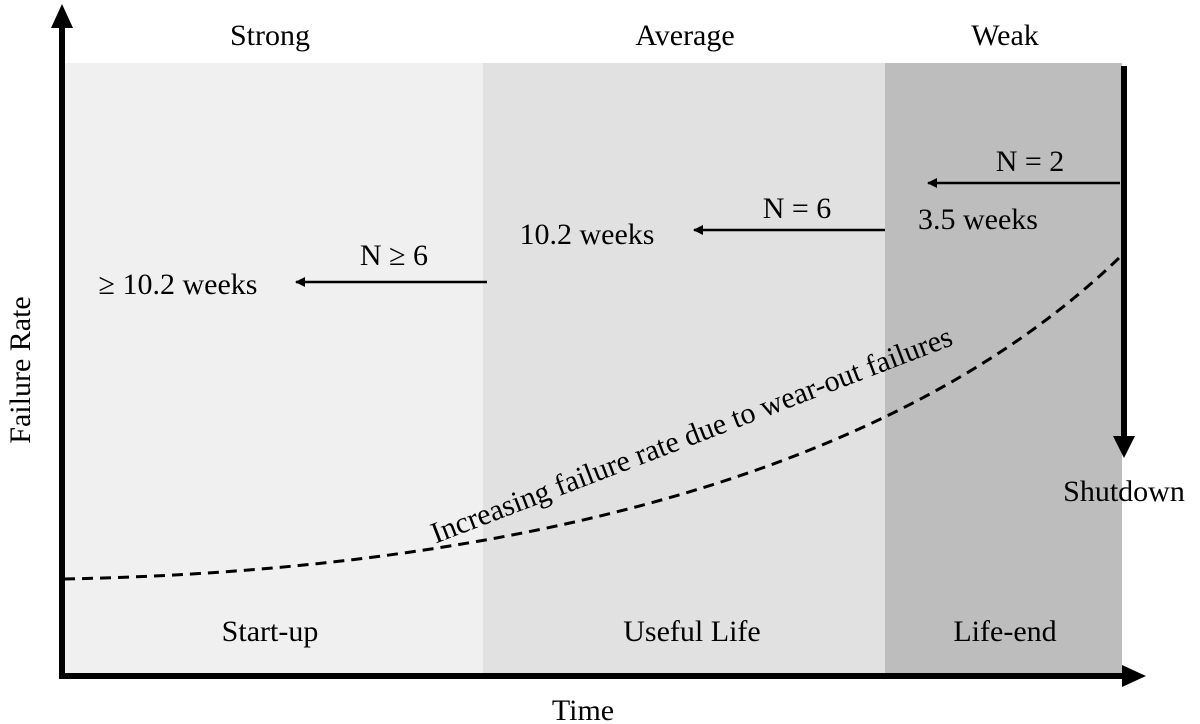 The height and width of the screenshot is (724, 1200). What do you see at coordinates (797, 208) in the screenshot?
I see `n-label-average: N = 6` at bounding box center [797, 208].